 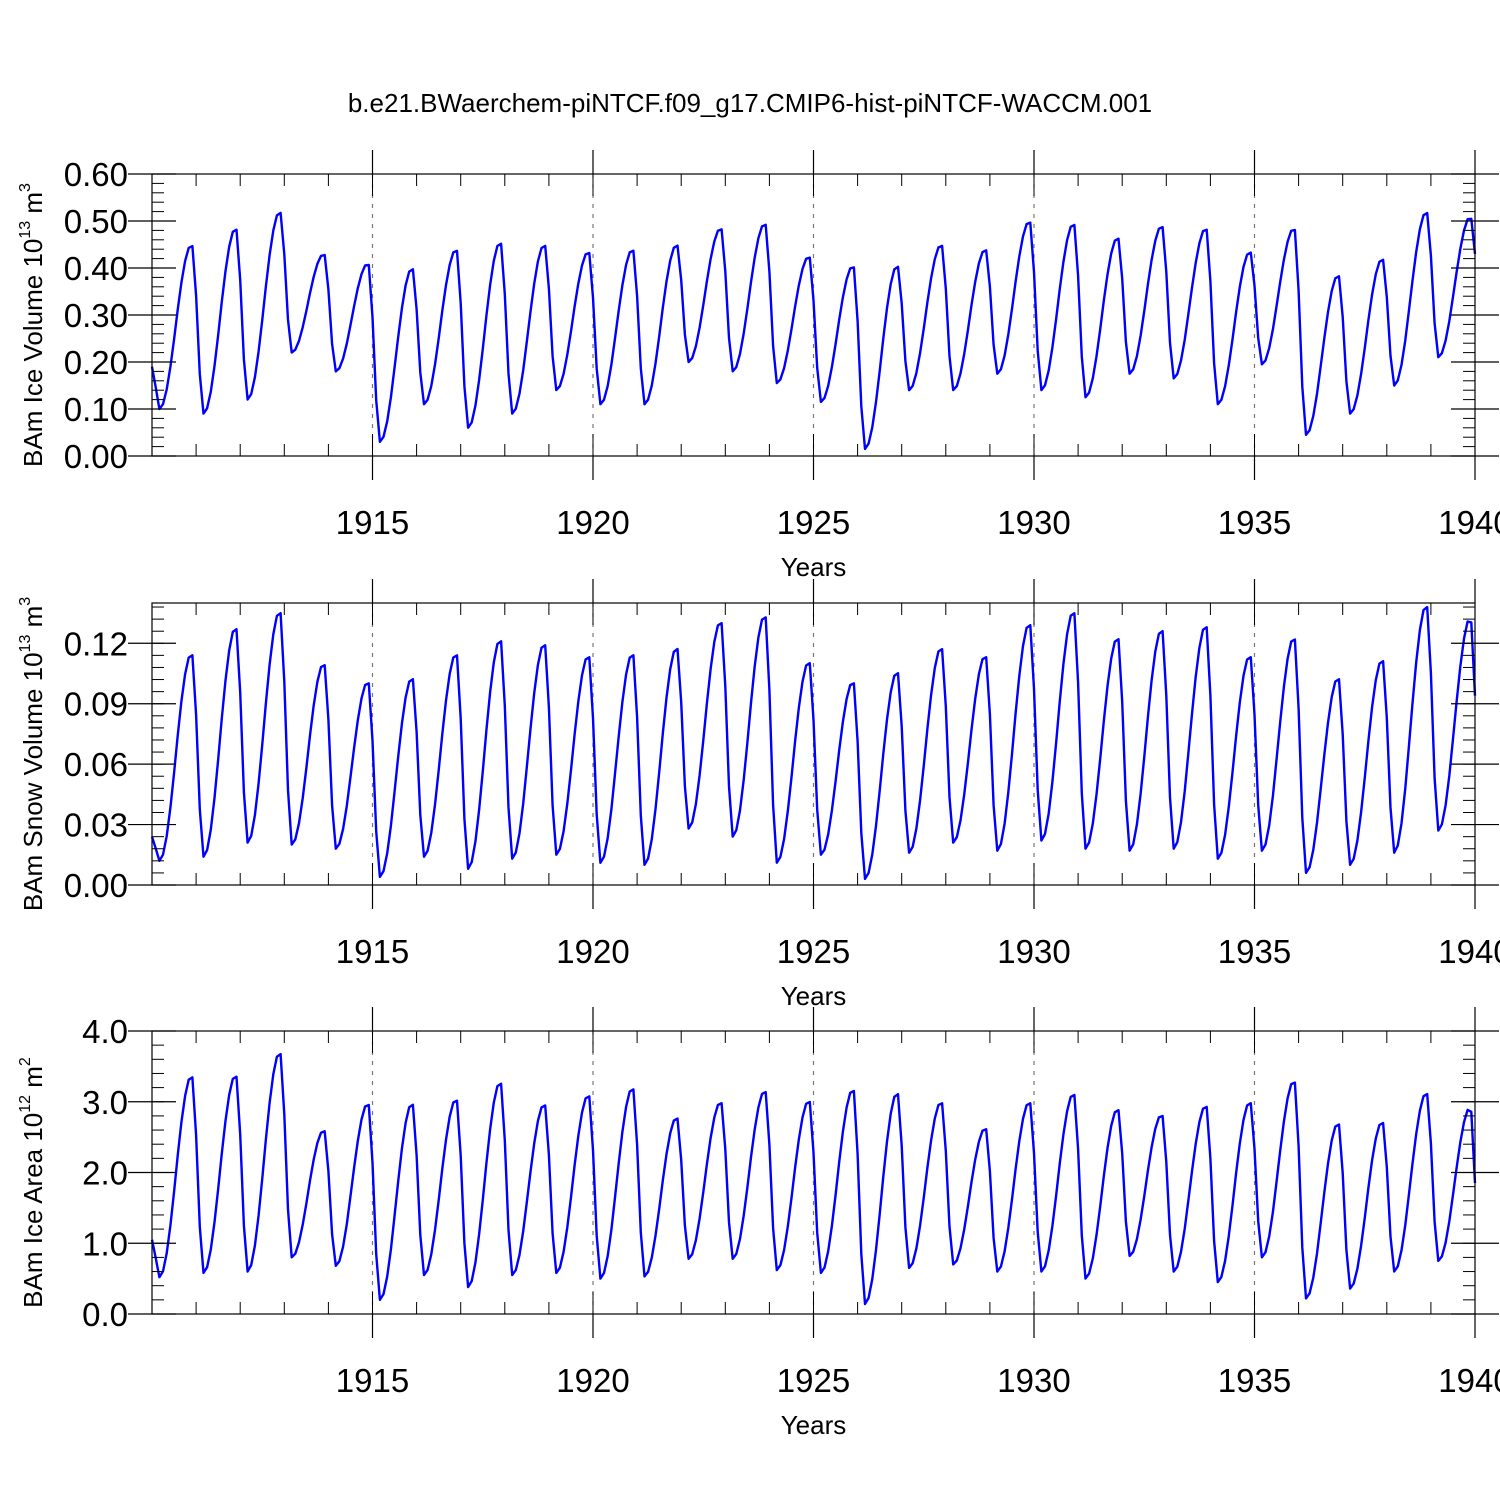 What do you see at coordinates (105, 1314) in the screenshot?
I see `y-tick-label: 0.0` at bounding box center [105, 1314].